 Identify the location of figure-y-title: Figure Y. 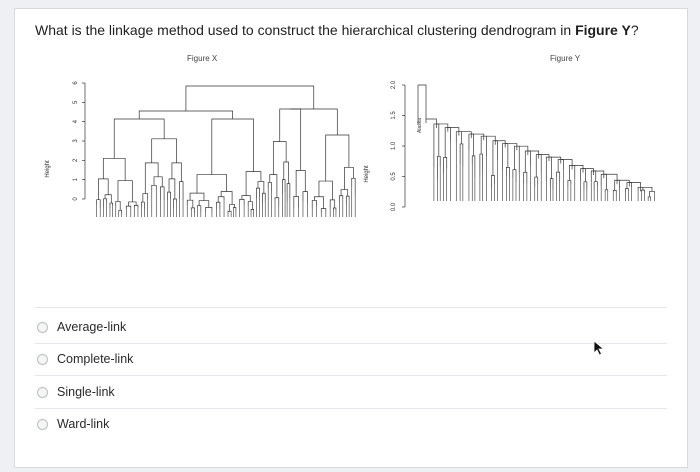
(565, 58).